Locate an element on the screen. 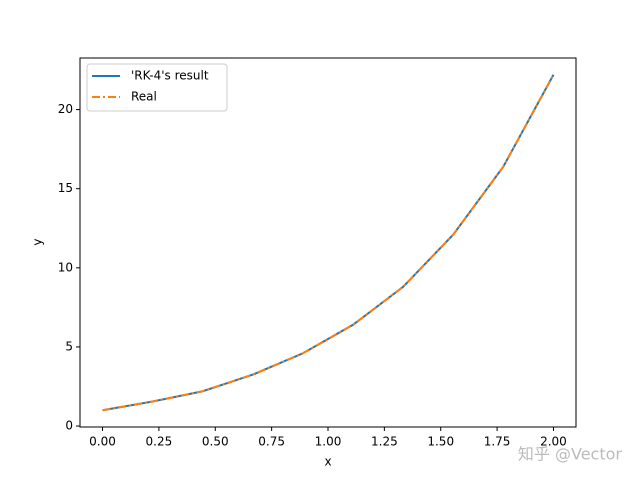 The image size is (640, 480). y-axis-label: y is located at coordinates (38, 241).